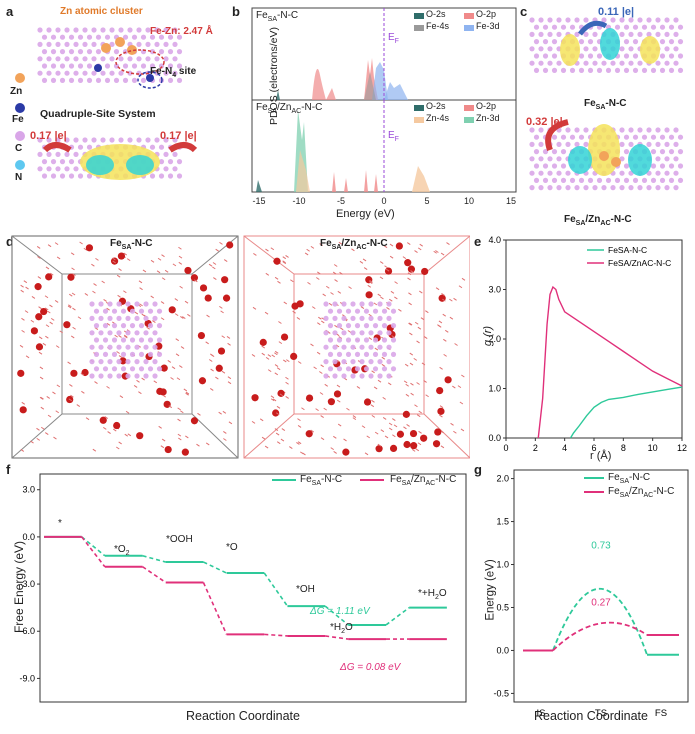 The width and height of the screenshot is (695, 734). What do you see at coordinates (20, 108) in the screenshot?
I see `legend-fe-marker` at bounding box center [20, 108].